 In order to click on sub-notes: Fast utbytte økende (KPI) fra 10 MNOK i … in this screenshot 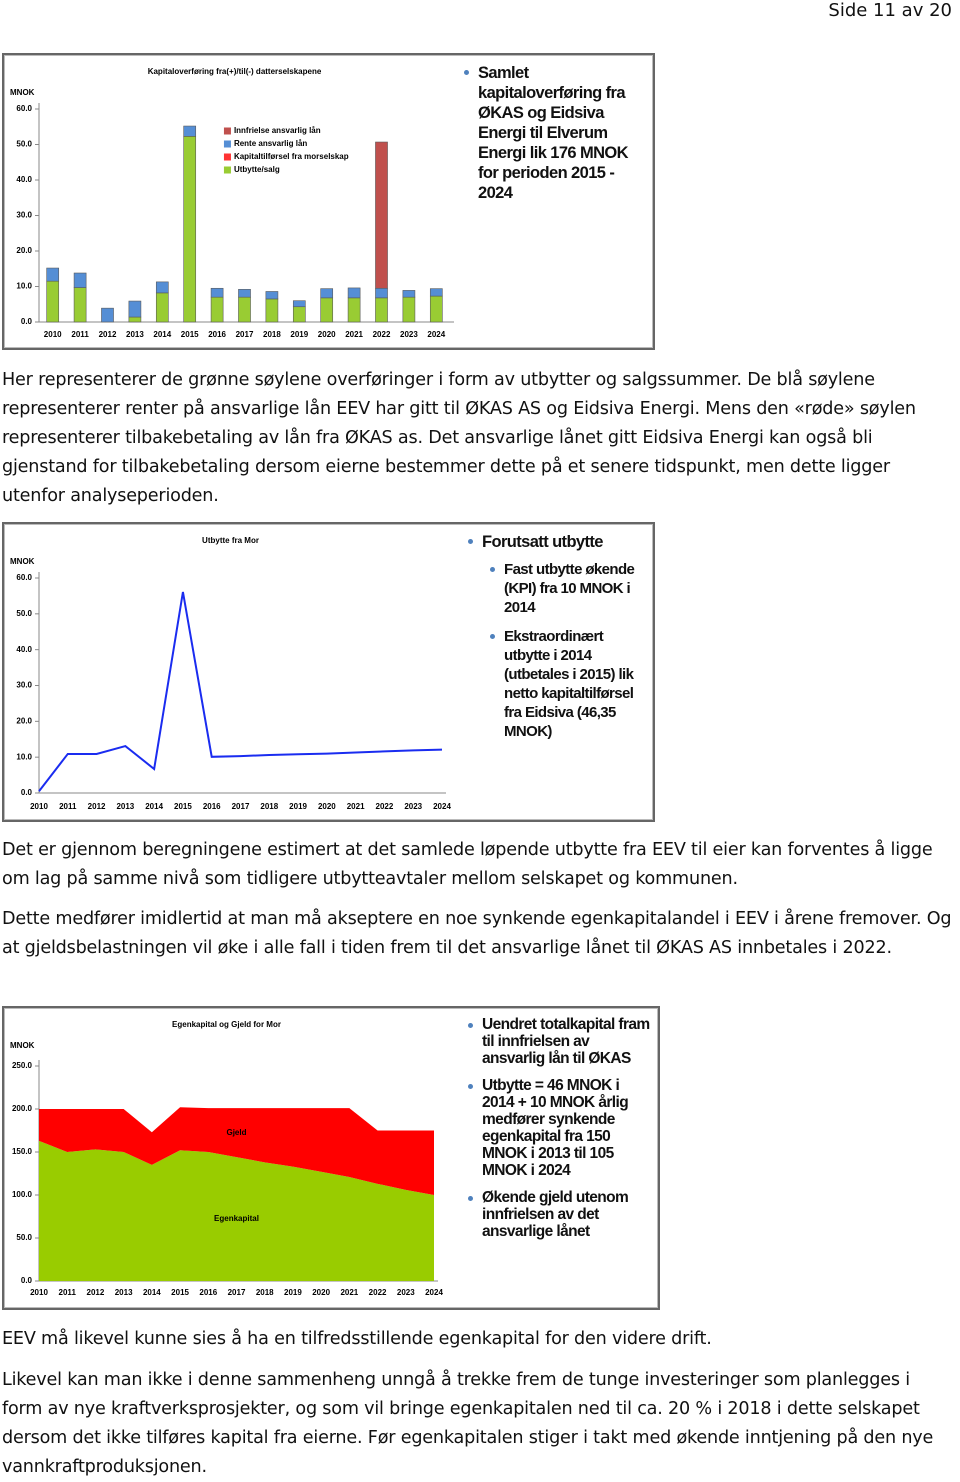, I will do `click(567, 650)`.